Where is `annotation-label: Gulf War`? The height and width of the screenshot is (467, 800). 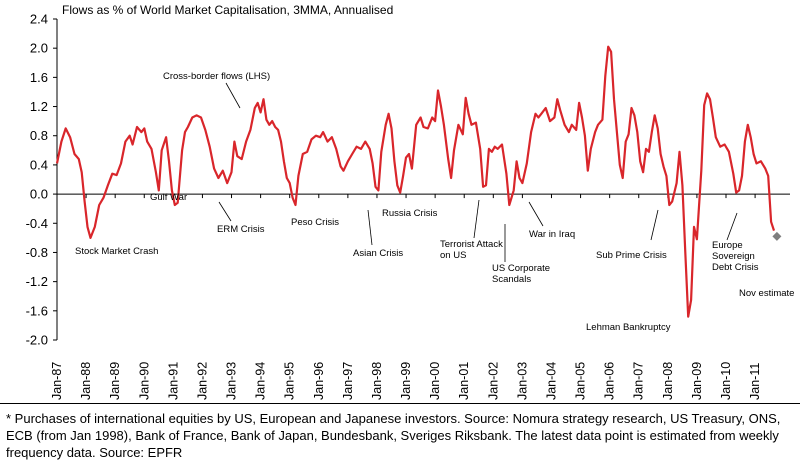 annotation-label: Gulf War is located at coordinates (168, 197).